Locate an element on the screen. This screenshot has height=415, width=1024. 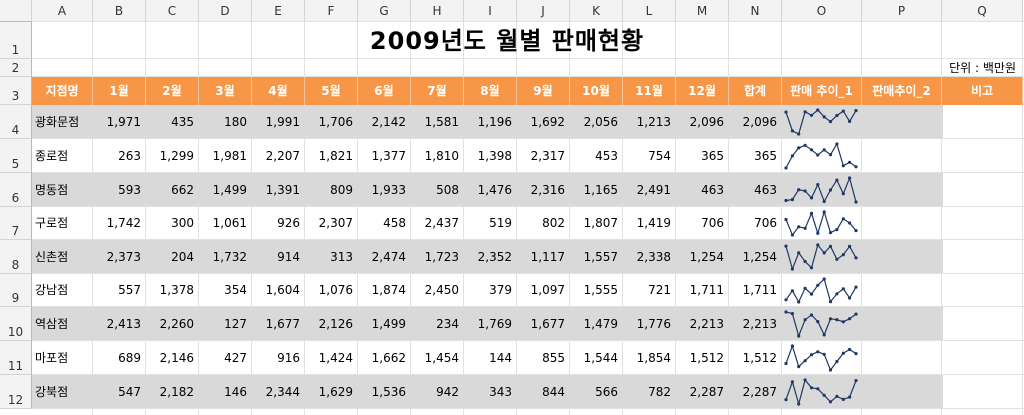
column-header-c: C is located at coordinates (172, 11).